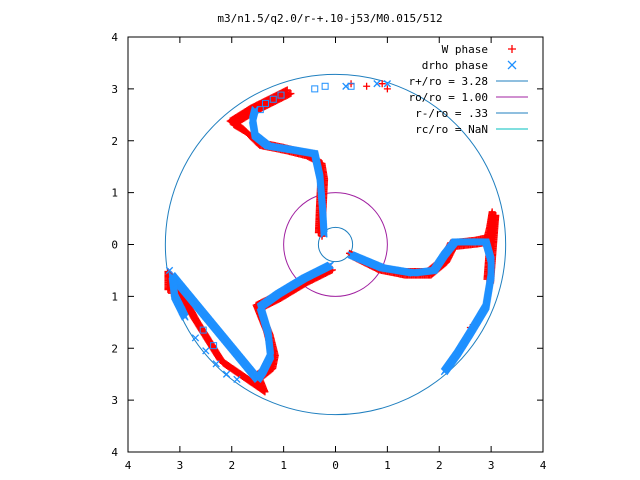 The width and height of the screenshot is (640, 480). Describe the element at coordinates (329, 18) in the screenshot. I see `chart-title: m3/n1.5/q2.0/r-+.10-j53/M0.015/512` at that location.